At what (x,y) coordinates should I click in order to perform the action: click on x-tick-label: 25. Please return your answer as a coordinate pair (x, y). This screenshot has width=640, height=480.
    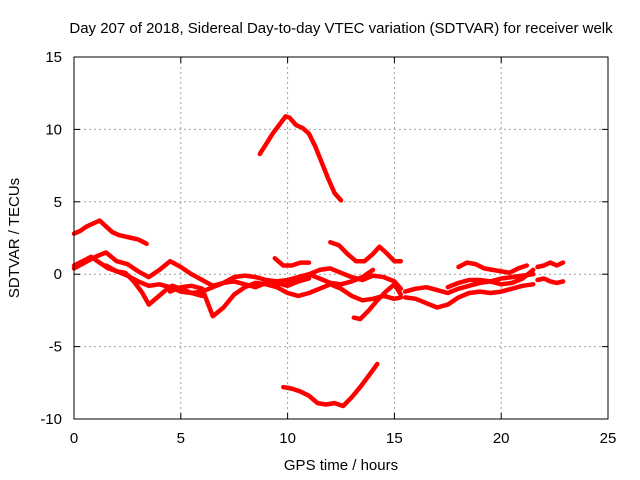
    Looking at the image, I should click on (608, 438).